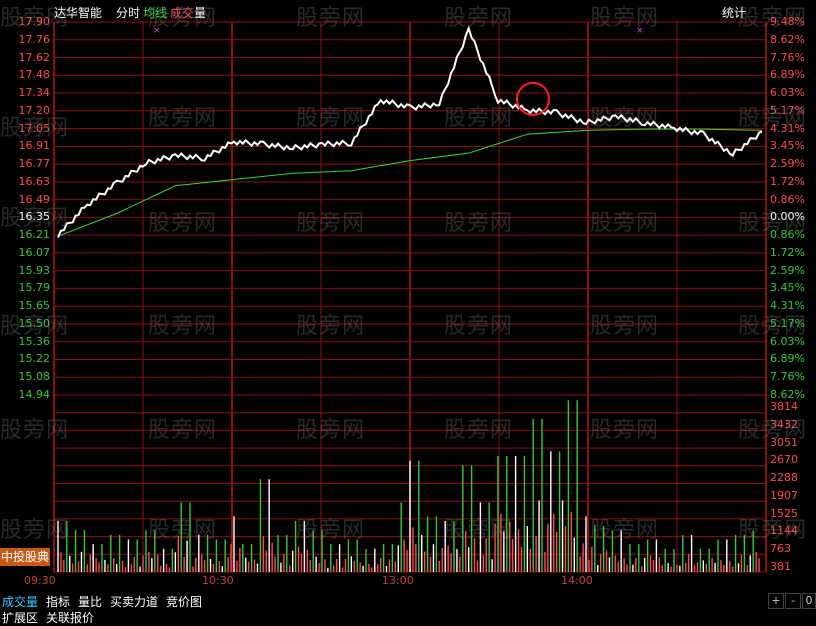 This screenshot has height=626, width=816. What do you see at coordinates (34, 146) in the screenshot?
I see `price-tick: 16.91` at bounding box center [34, 146].